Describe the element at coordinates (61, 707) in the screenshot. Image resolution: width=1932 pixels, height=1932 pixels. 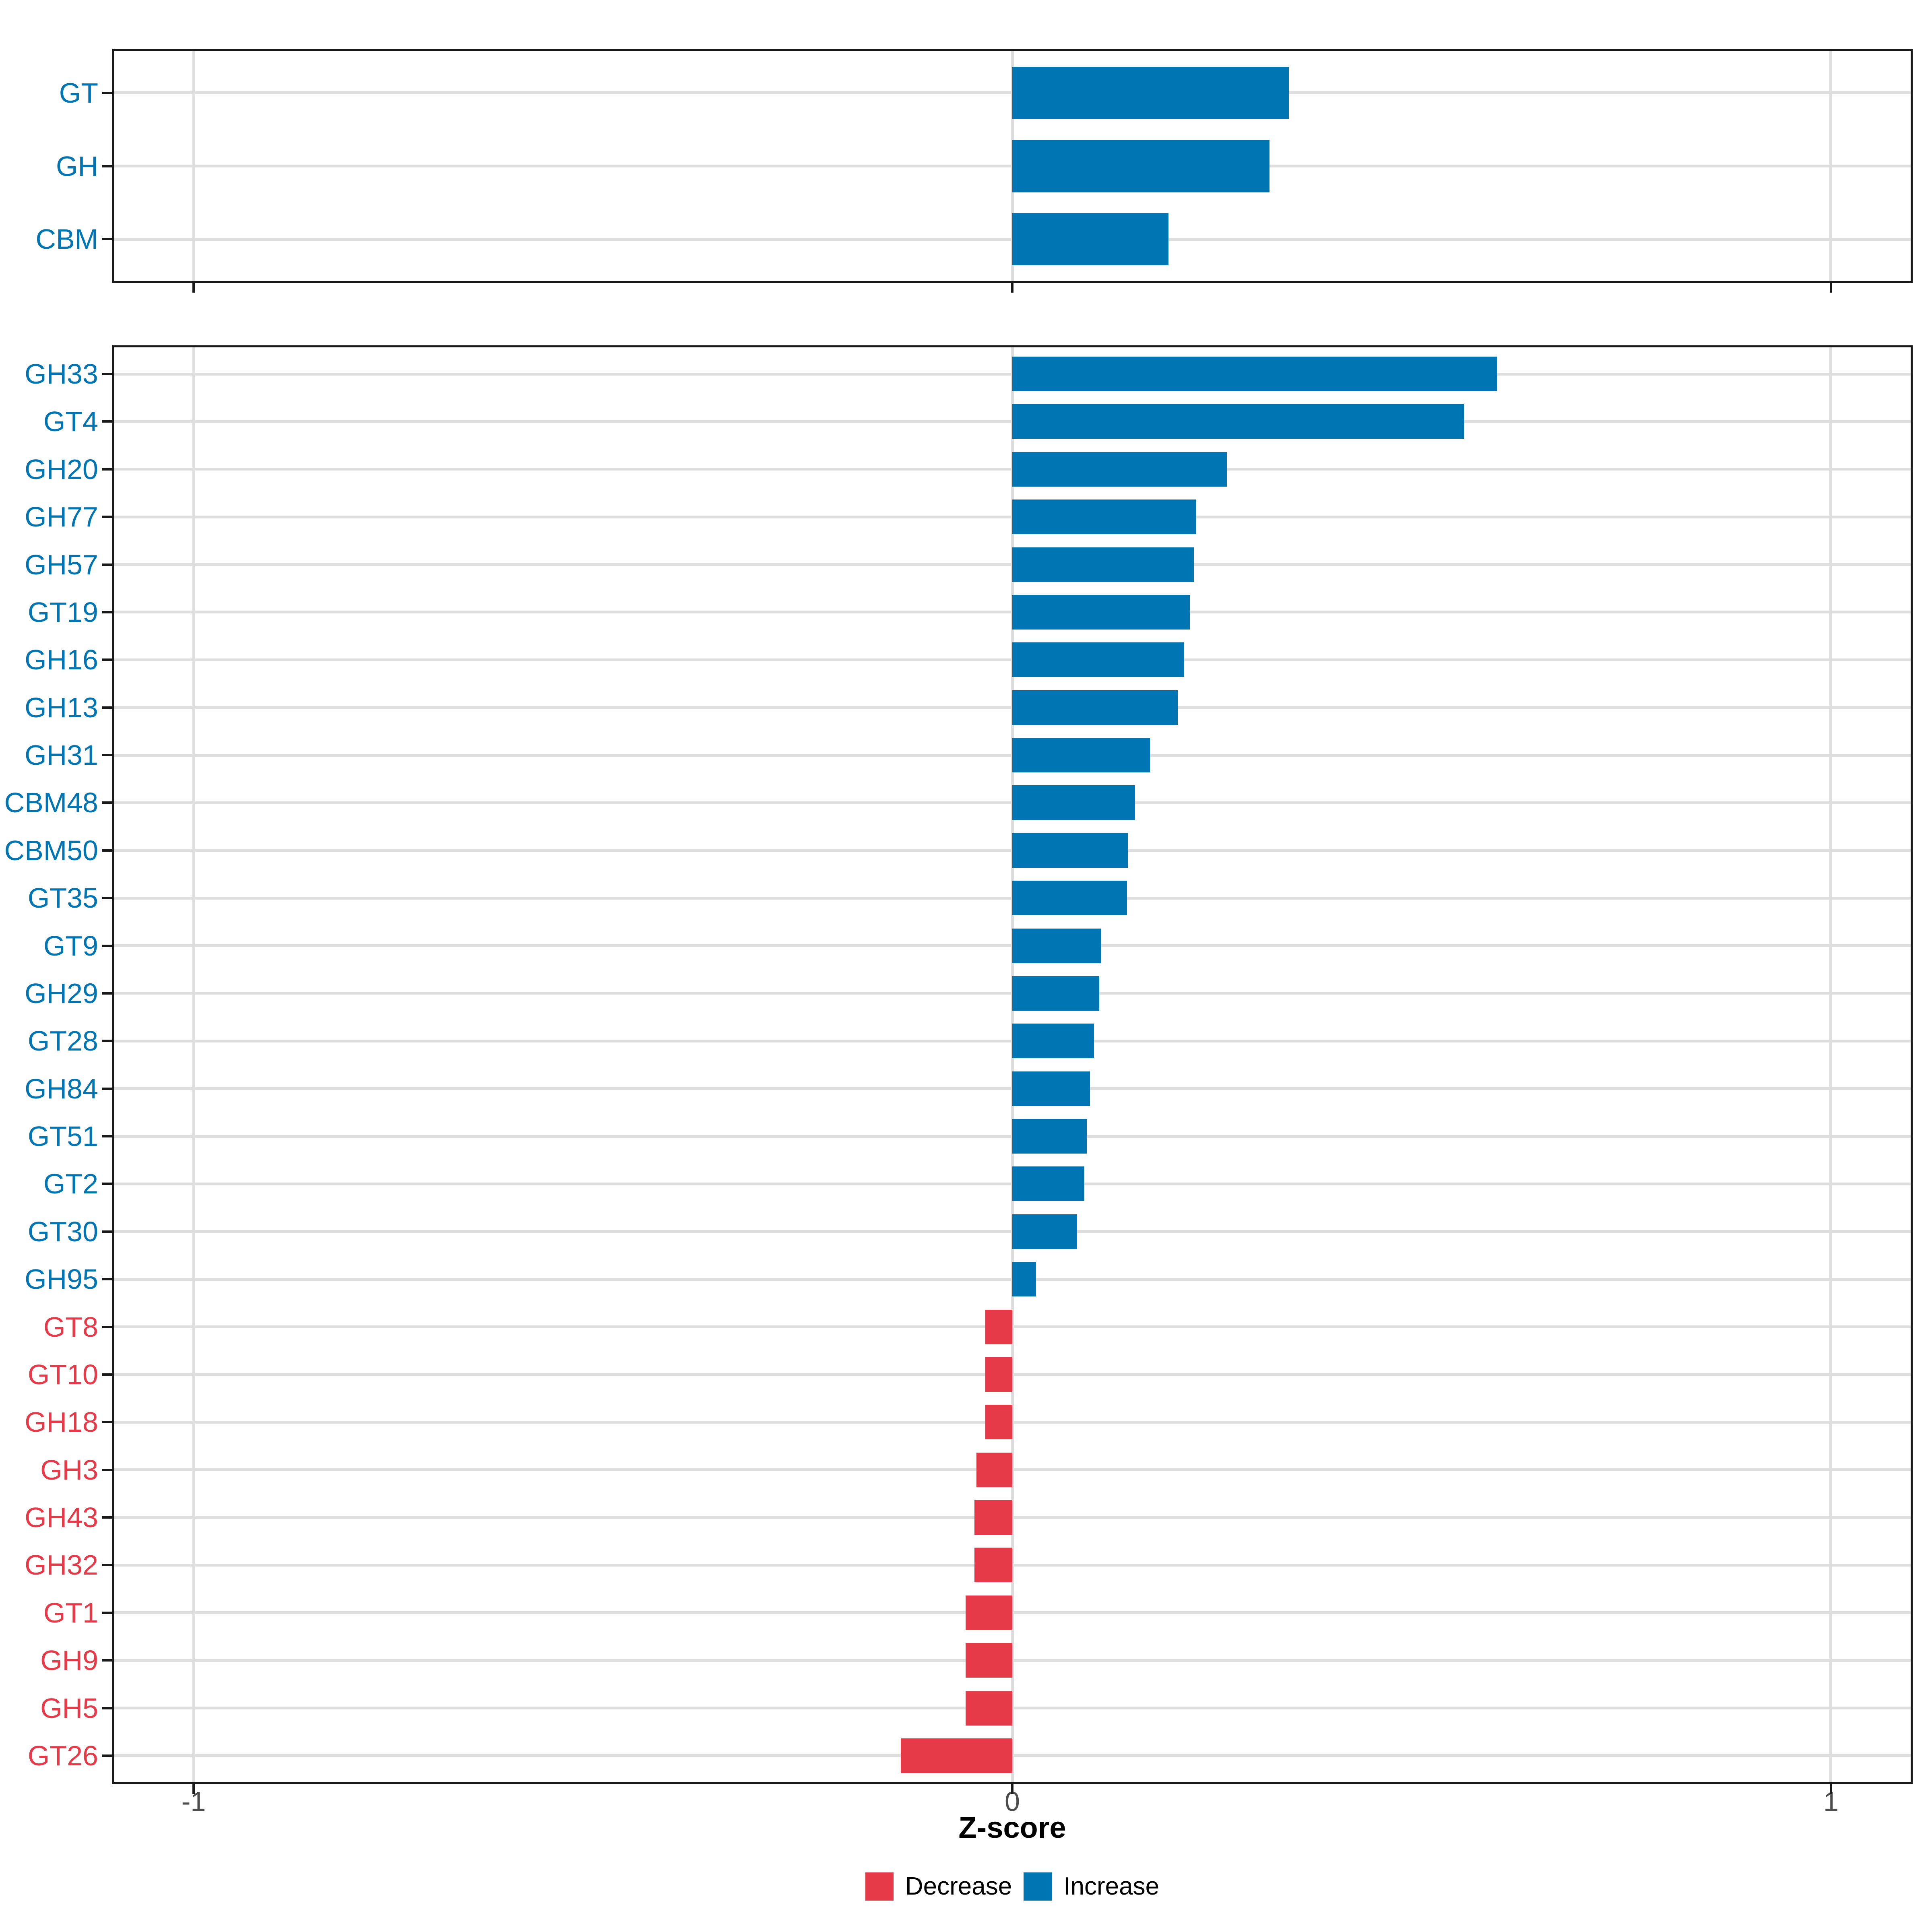
I see `y-axis-label: GH13` at that location.